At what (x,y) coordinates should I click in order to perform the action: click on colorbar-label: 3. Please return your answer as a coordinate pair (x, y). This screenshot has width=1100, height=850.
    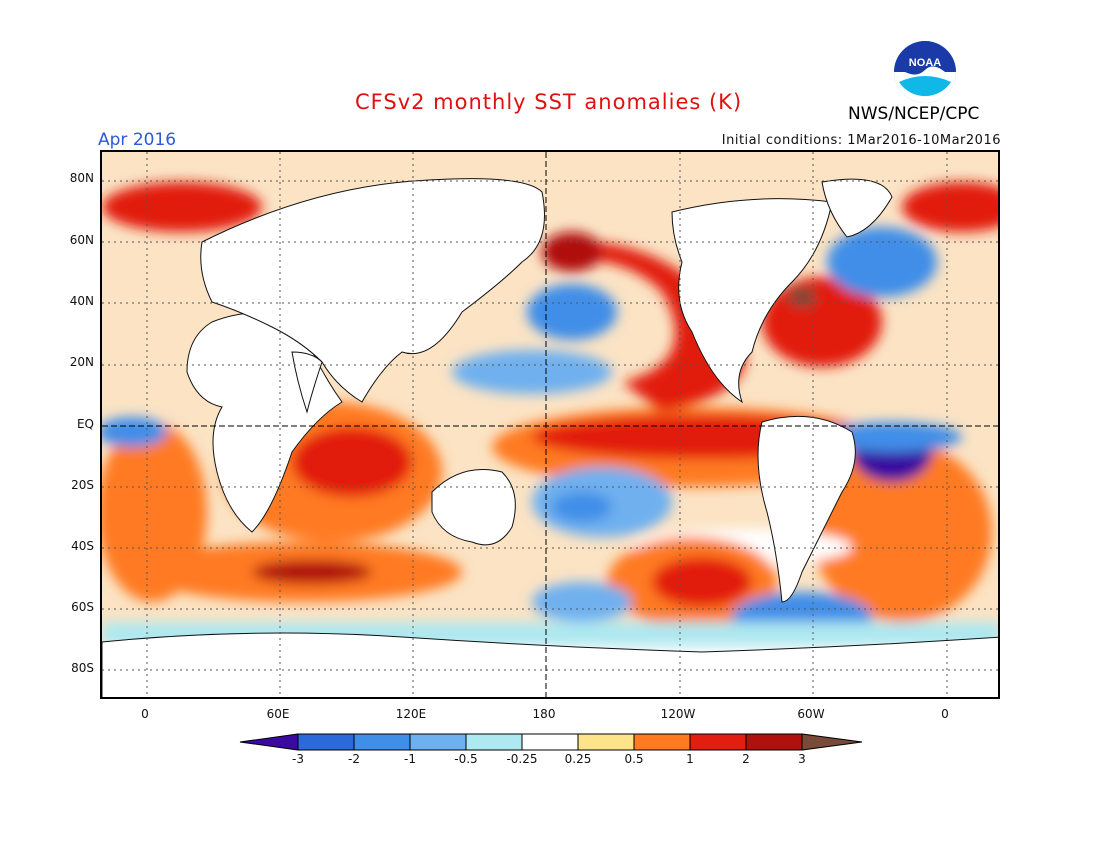
    Looking at the image, I should click on (802, 759).